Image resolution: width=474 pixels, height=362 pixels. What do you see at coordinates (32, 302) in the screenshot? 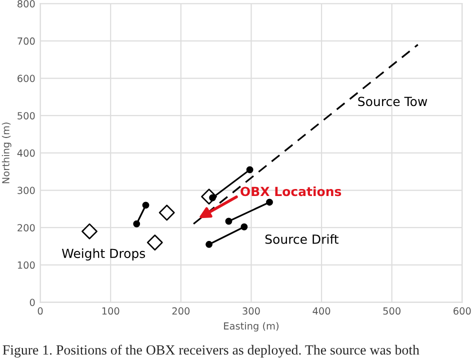
I see `y-tick-label: 0` at bounding box center [32, 302].